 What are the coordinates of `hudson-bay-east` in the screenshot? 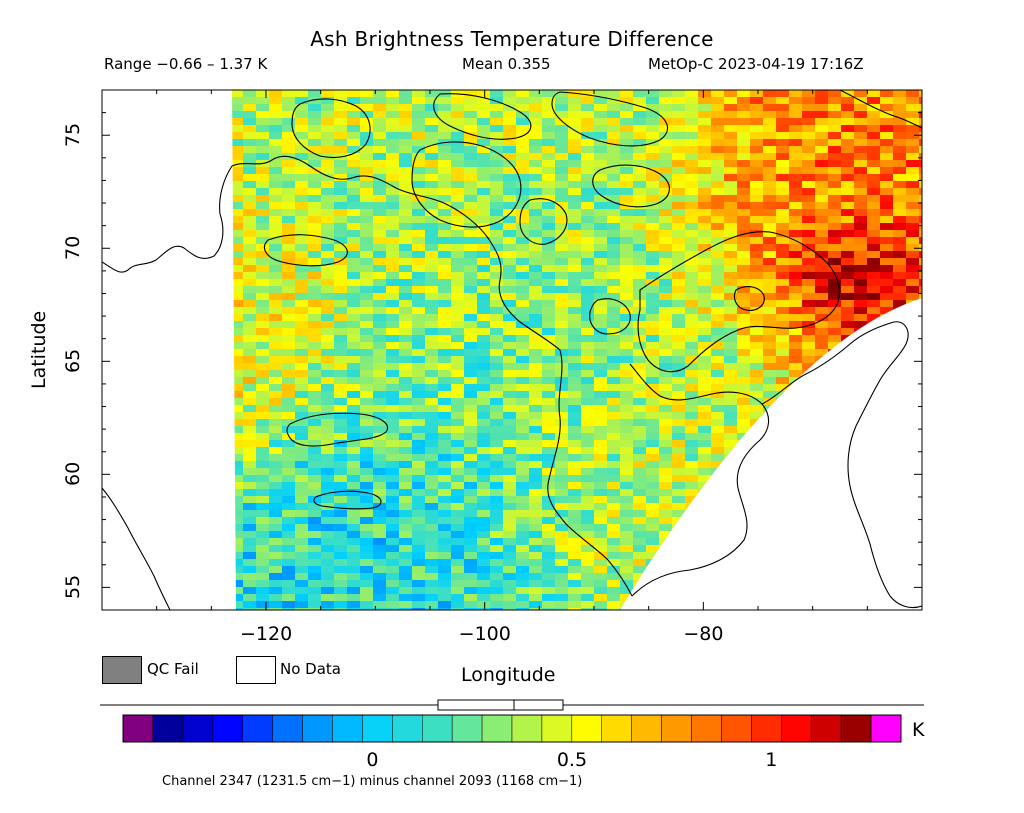 It's located at (699, 480).